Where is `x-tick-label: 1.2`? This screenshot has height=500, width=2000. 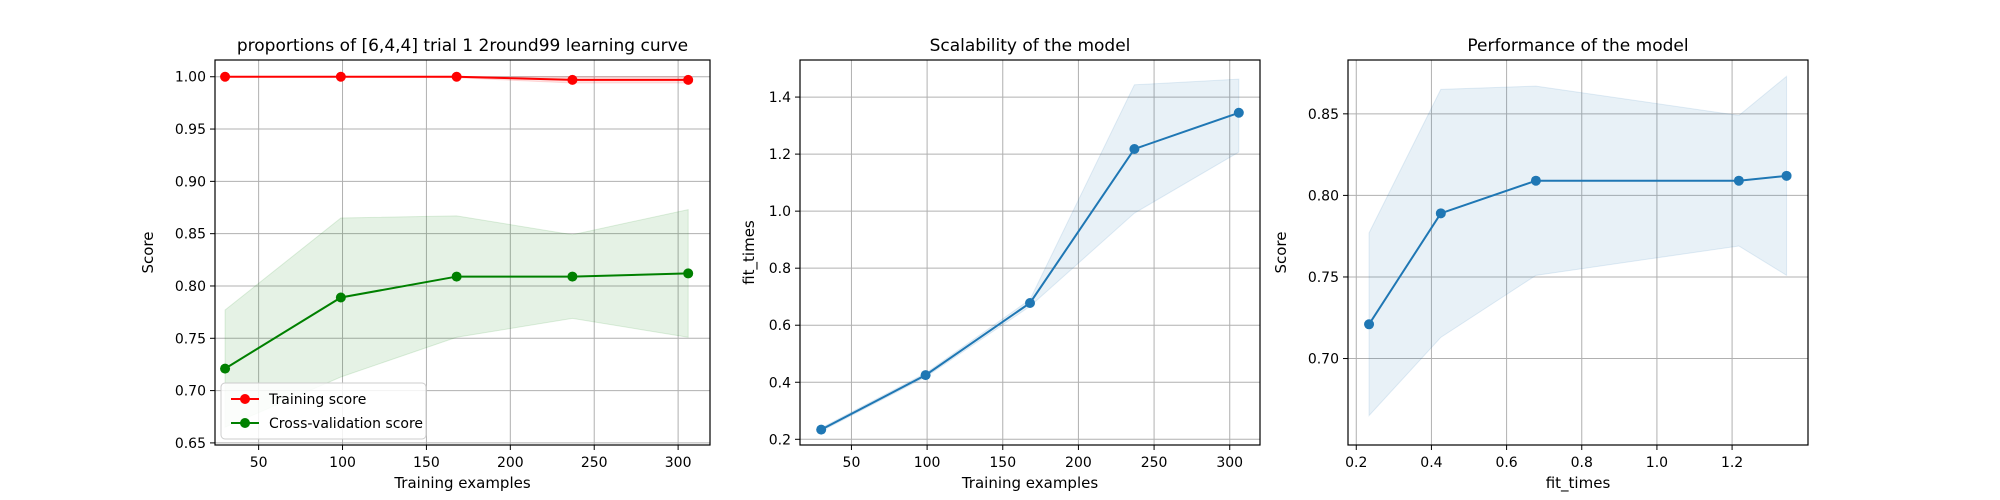 x-tick-label: 1.2 is located at coordinates (1732, 463).